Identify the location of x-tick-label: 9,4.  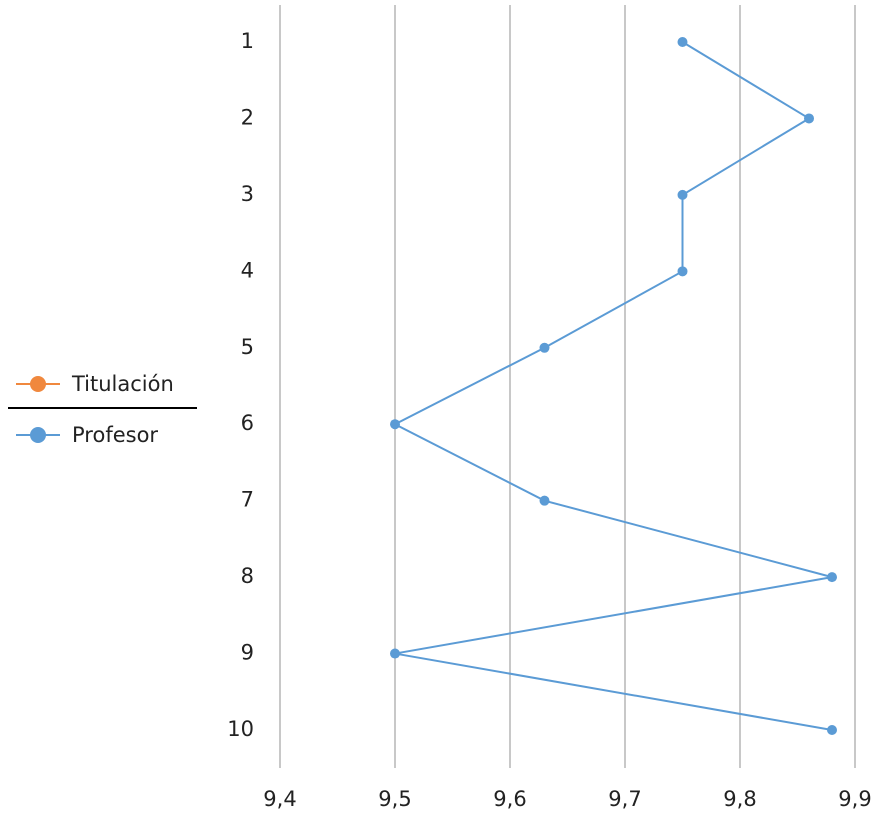
(279, 799).